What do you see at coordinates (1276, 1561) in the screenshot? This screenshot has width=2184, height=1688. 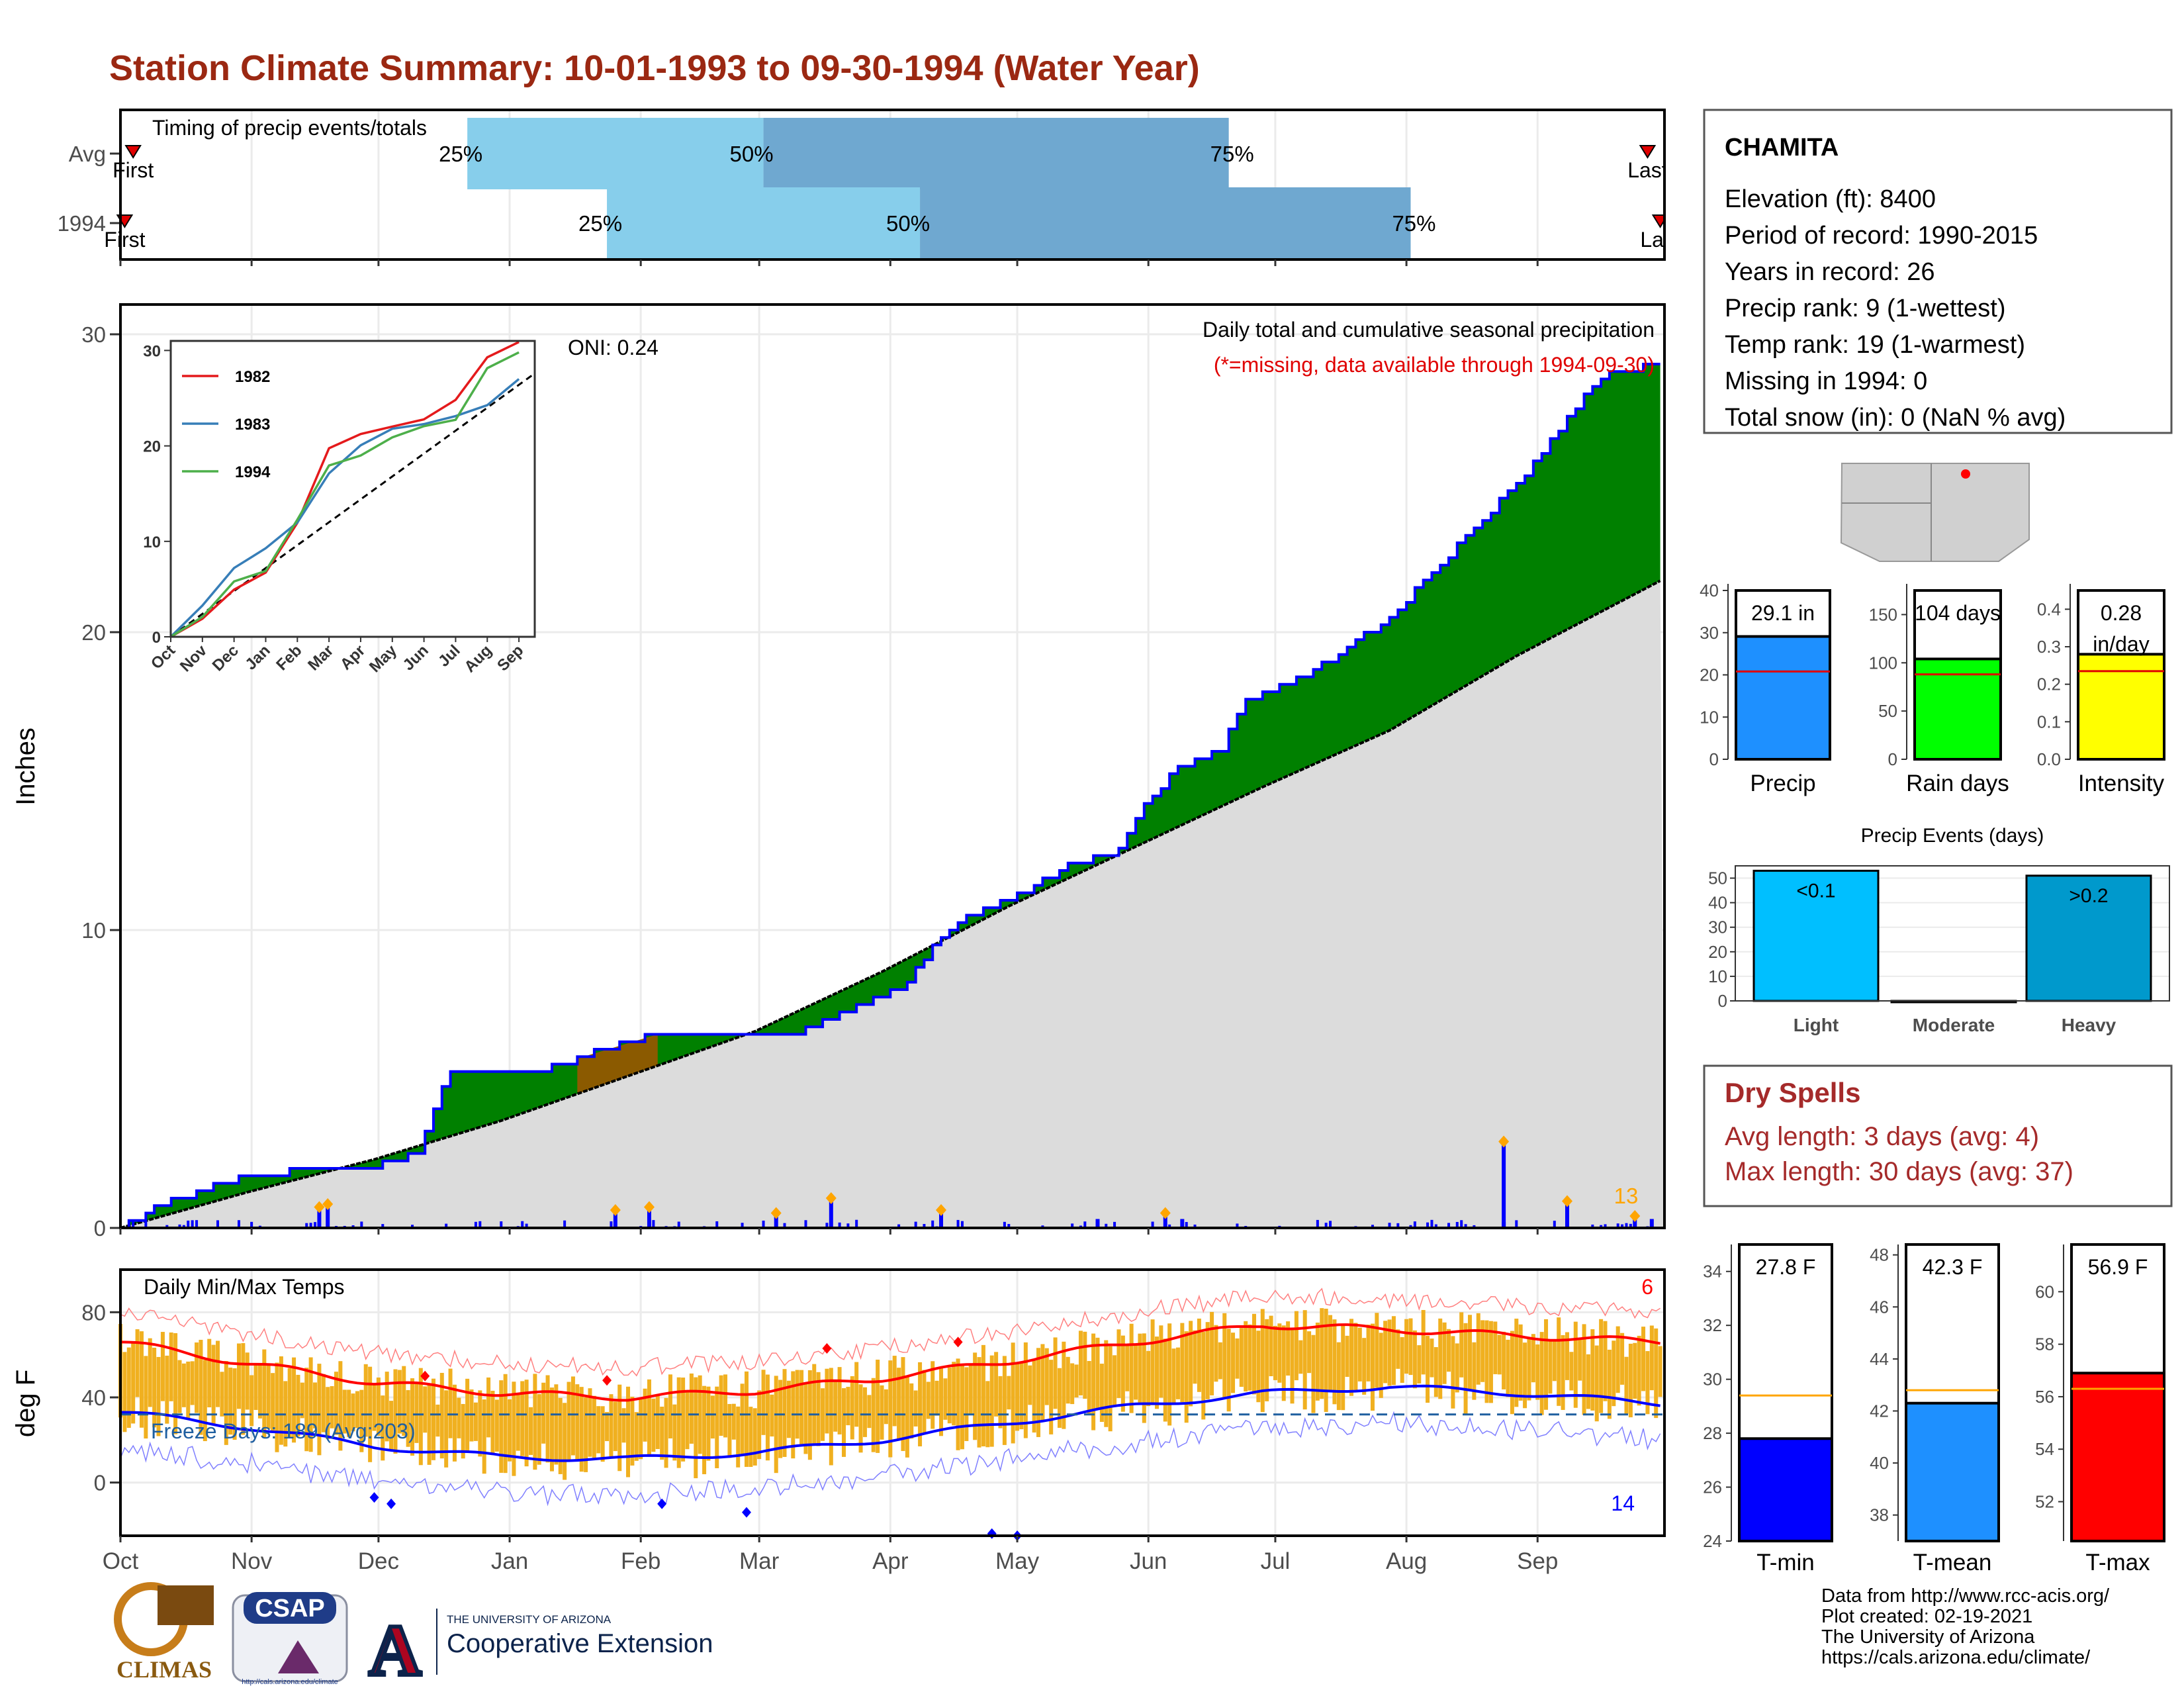 I see `month-label: Jul` at bounding box center [1276, 1561].